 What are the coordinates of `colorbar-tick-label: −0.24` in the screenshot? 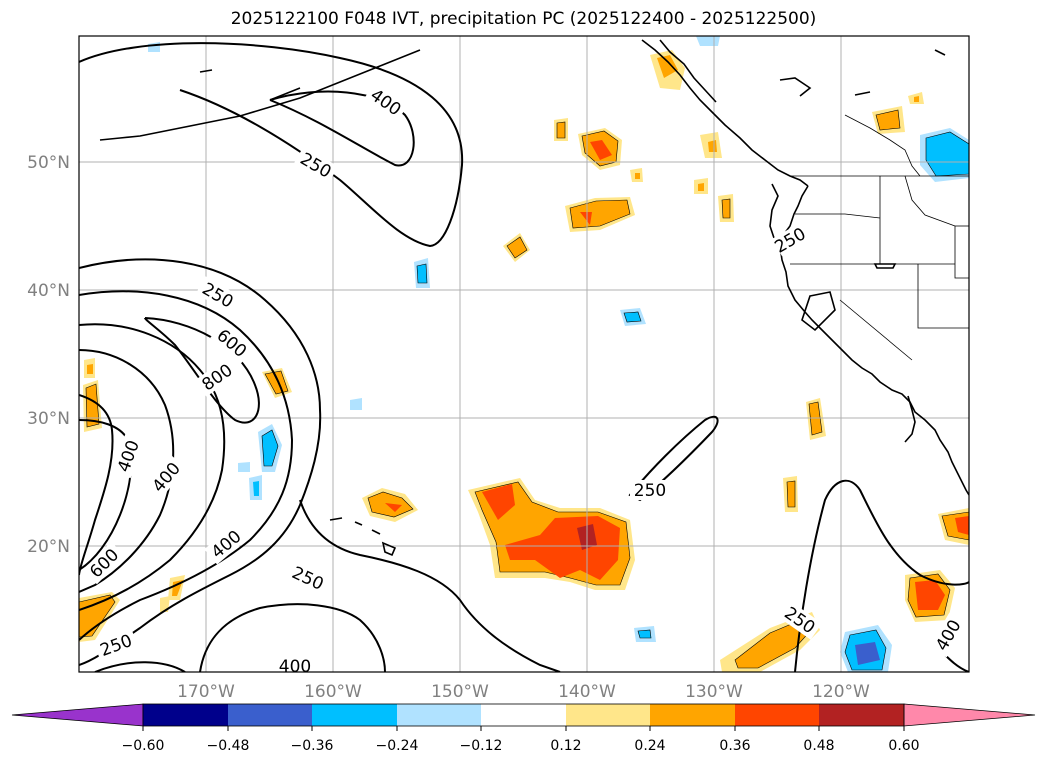 It's located at (397, 746).